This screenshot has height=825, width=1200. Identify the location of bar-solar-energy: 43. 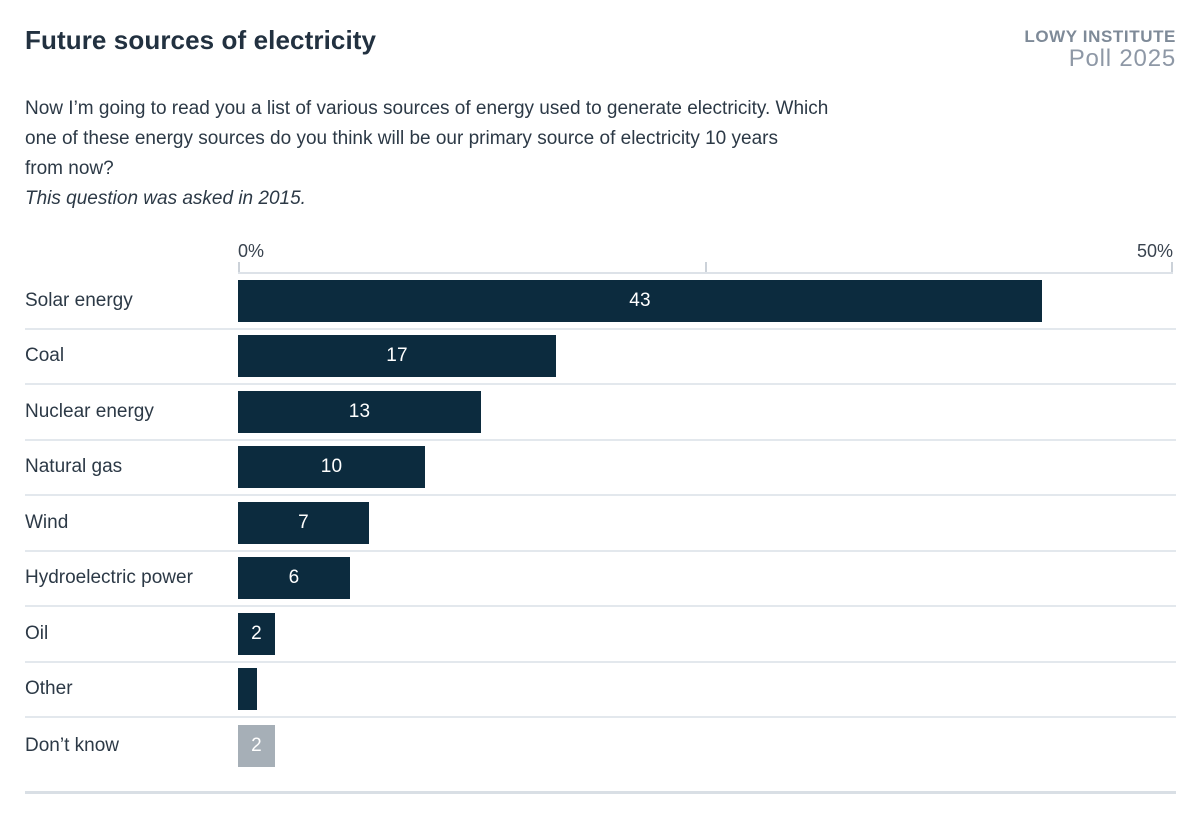
(640, 300).